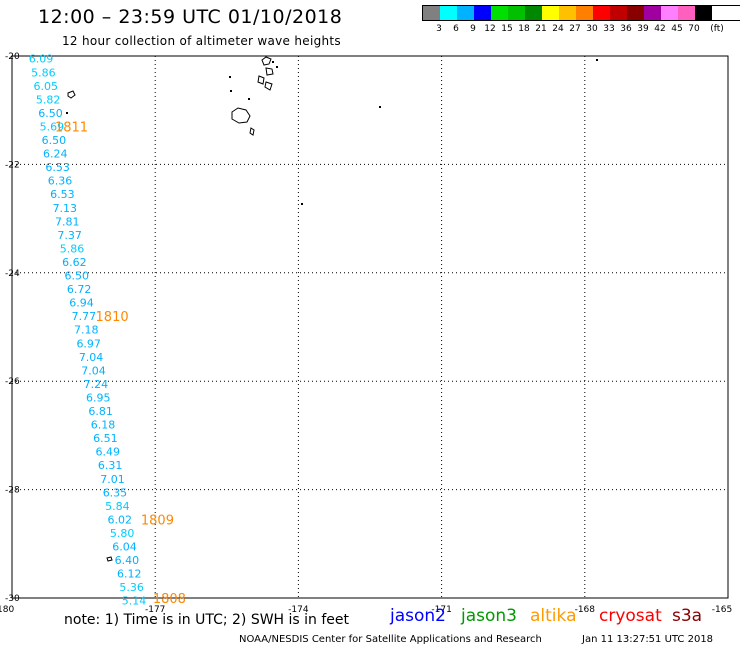 This screenshot has width=740, height=650. Describe the element at coordinates (687, 616) in the screenshot. I see `mission-s3a: s3a` at that location.